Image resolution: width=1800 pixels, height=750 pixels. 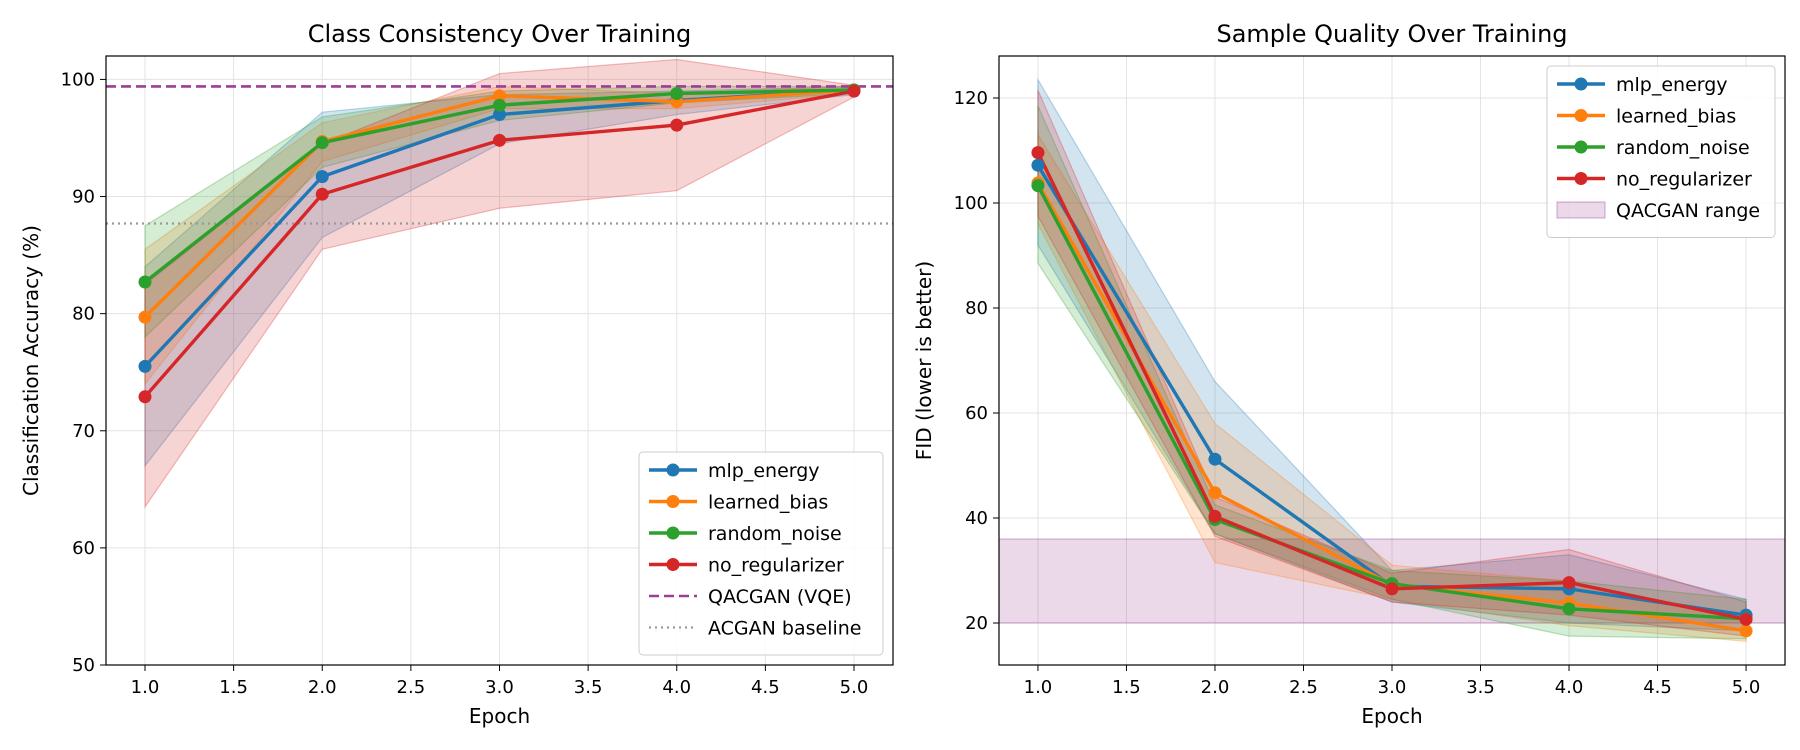 What do you see at coordinates (83, 372) in the screenshot?
I see `y-ticks: 50 60 70 80 90 100` at bounding box center [83, 372].